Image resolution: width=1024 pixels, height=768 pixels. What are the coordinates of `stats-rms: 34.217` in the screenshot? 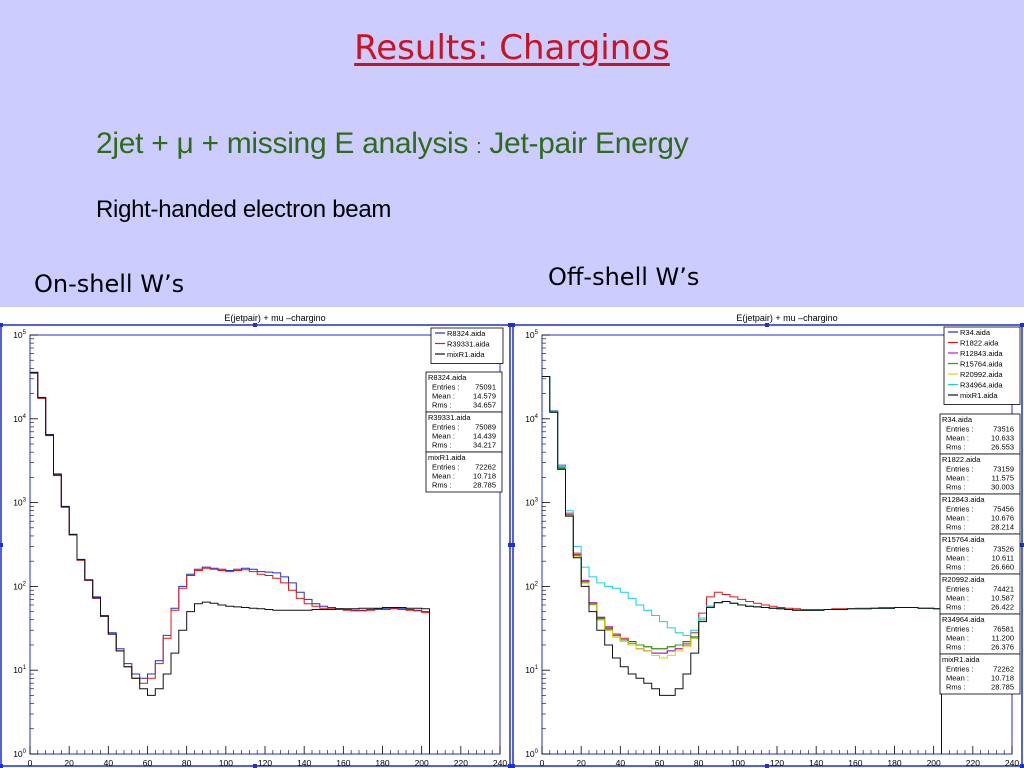 It's located at (484, 445).